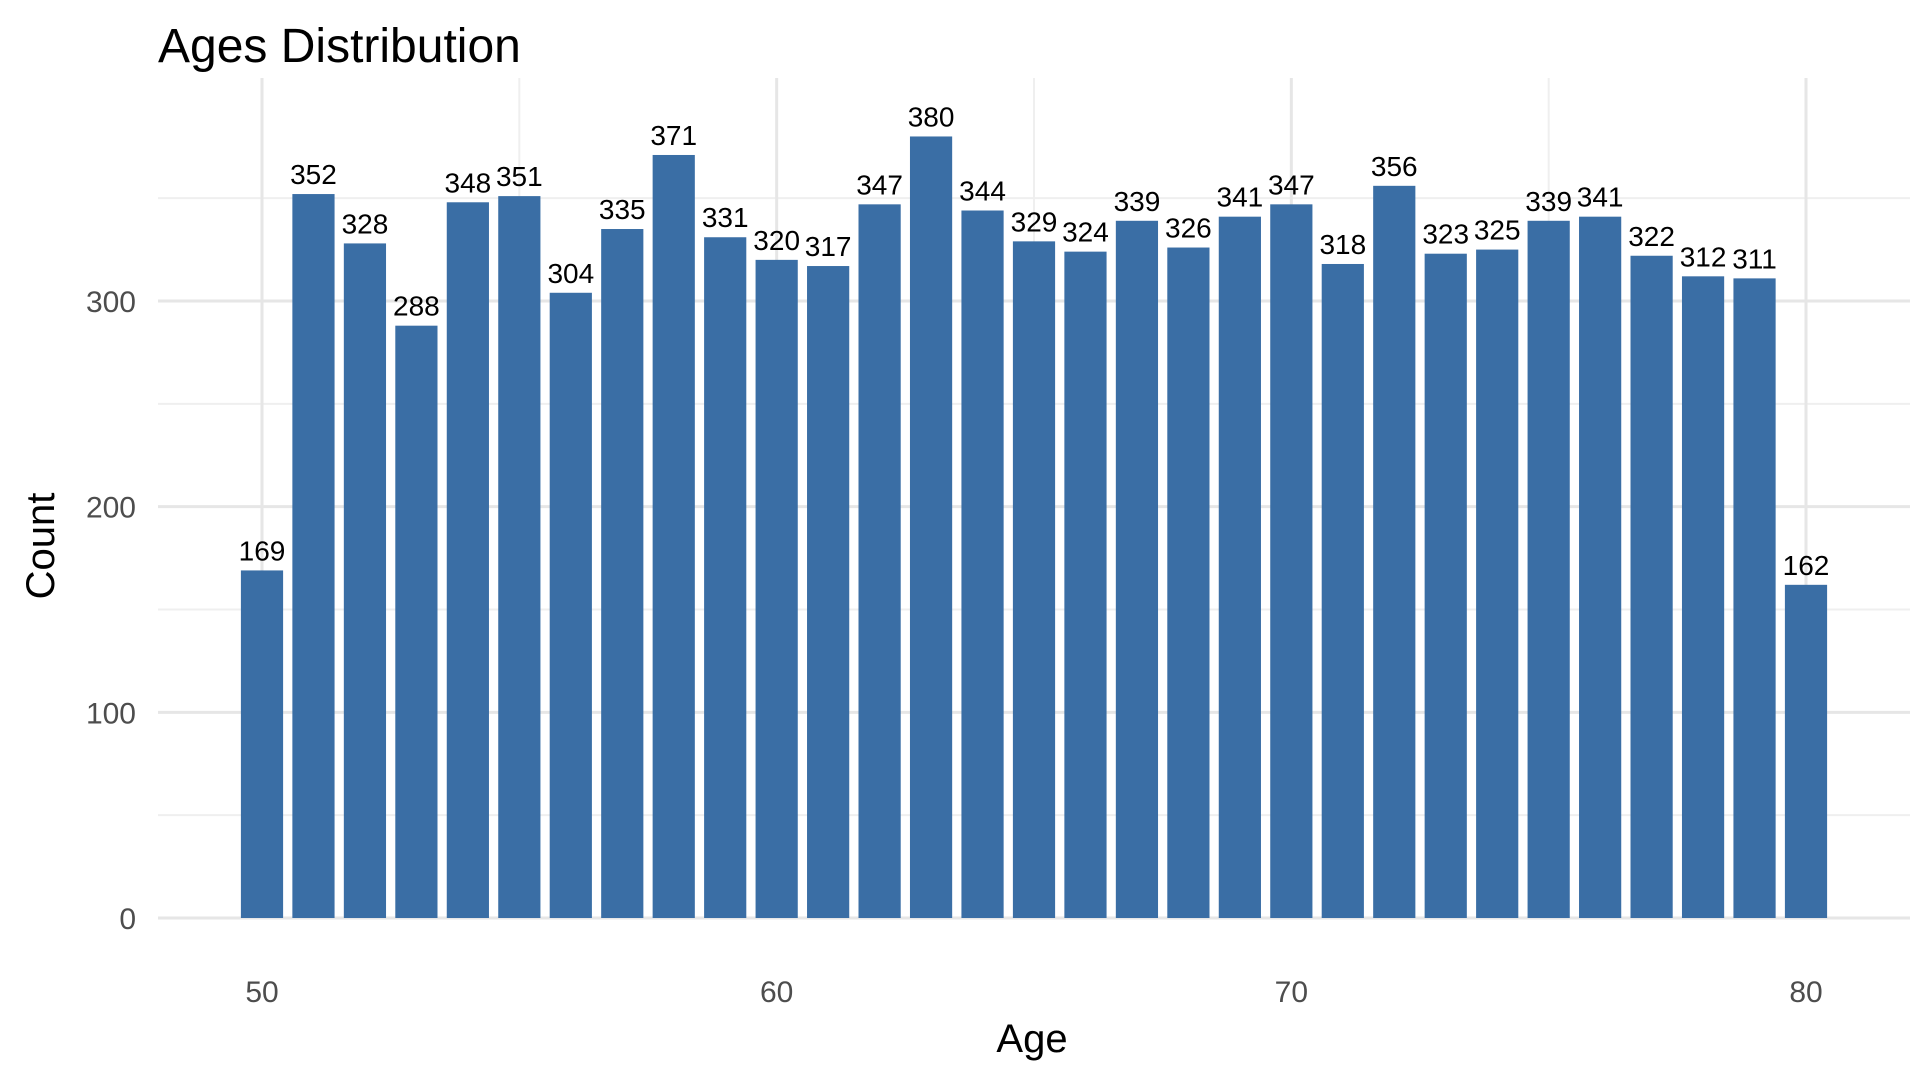  I want to click on x-tick-label: 80, so click(1805, 992).